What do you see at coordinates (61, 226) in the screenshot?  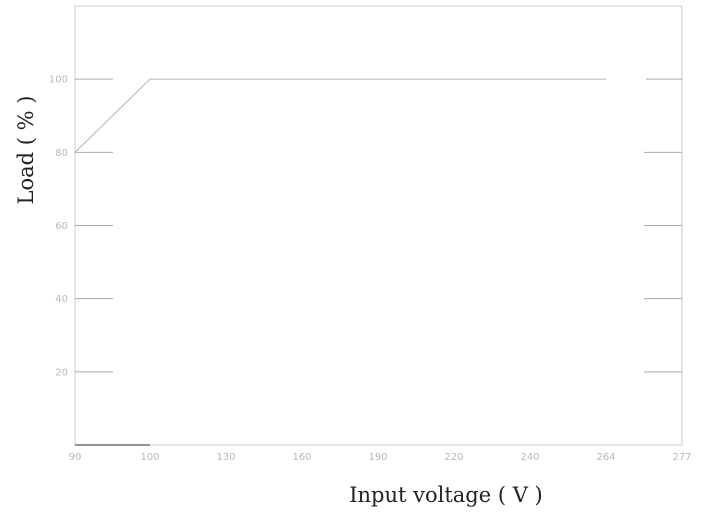 I see `y-tick-label: 60` at bounding box center [61, 226].